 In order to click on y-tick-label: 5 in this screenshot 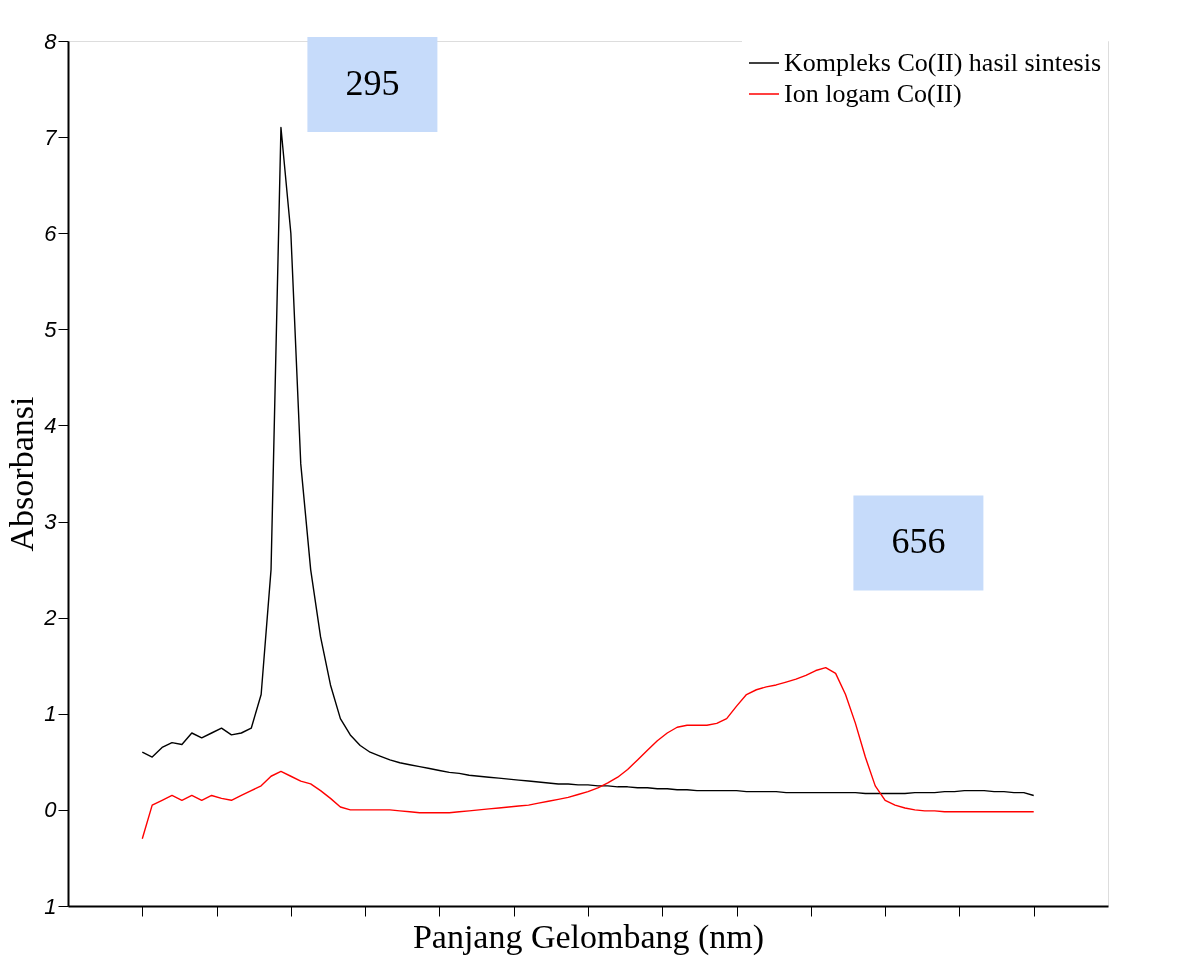, I will do `click(51, 329)`.